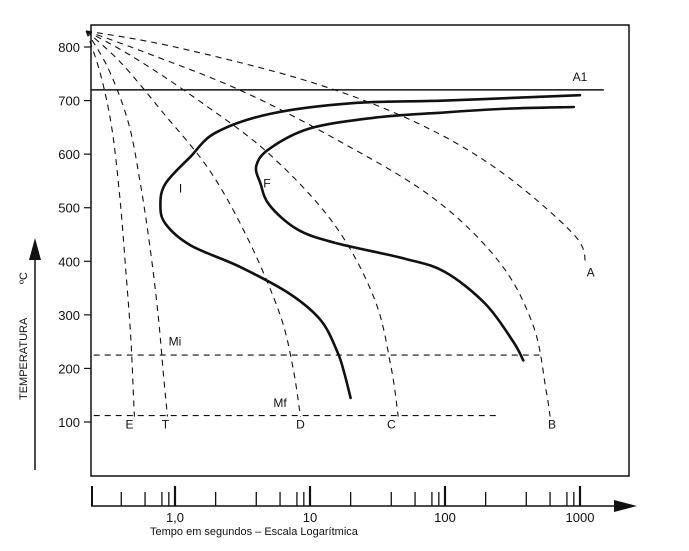 Image resolution: width=689 pixels, height=551 pixels. I want to click on y-axis-arrow-head, so click(35, 249).